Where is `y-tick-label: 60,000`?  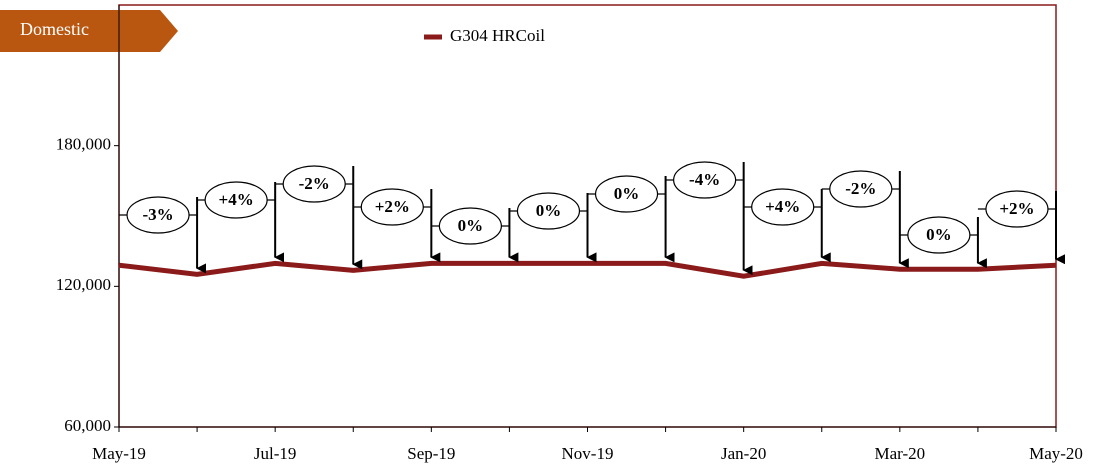
y-tick-label: 60,000 is located at coordinates (87, 425).